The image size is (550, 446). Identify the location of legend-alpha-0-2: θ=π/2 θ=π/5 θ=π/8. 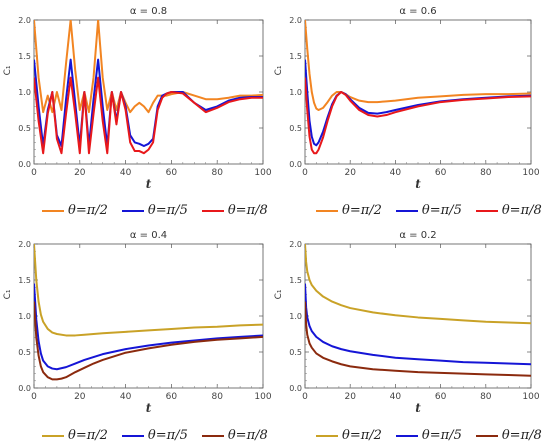
(429, 435).